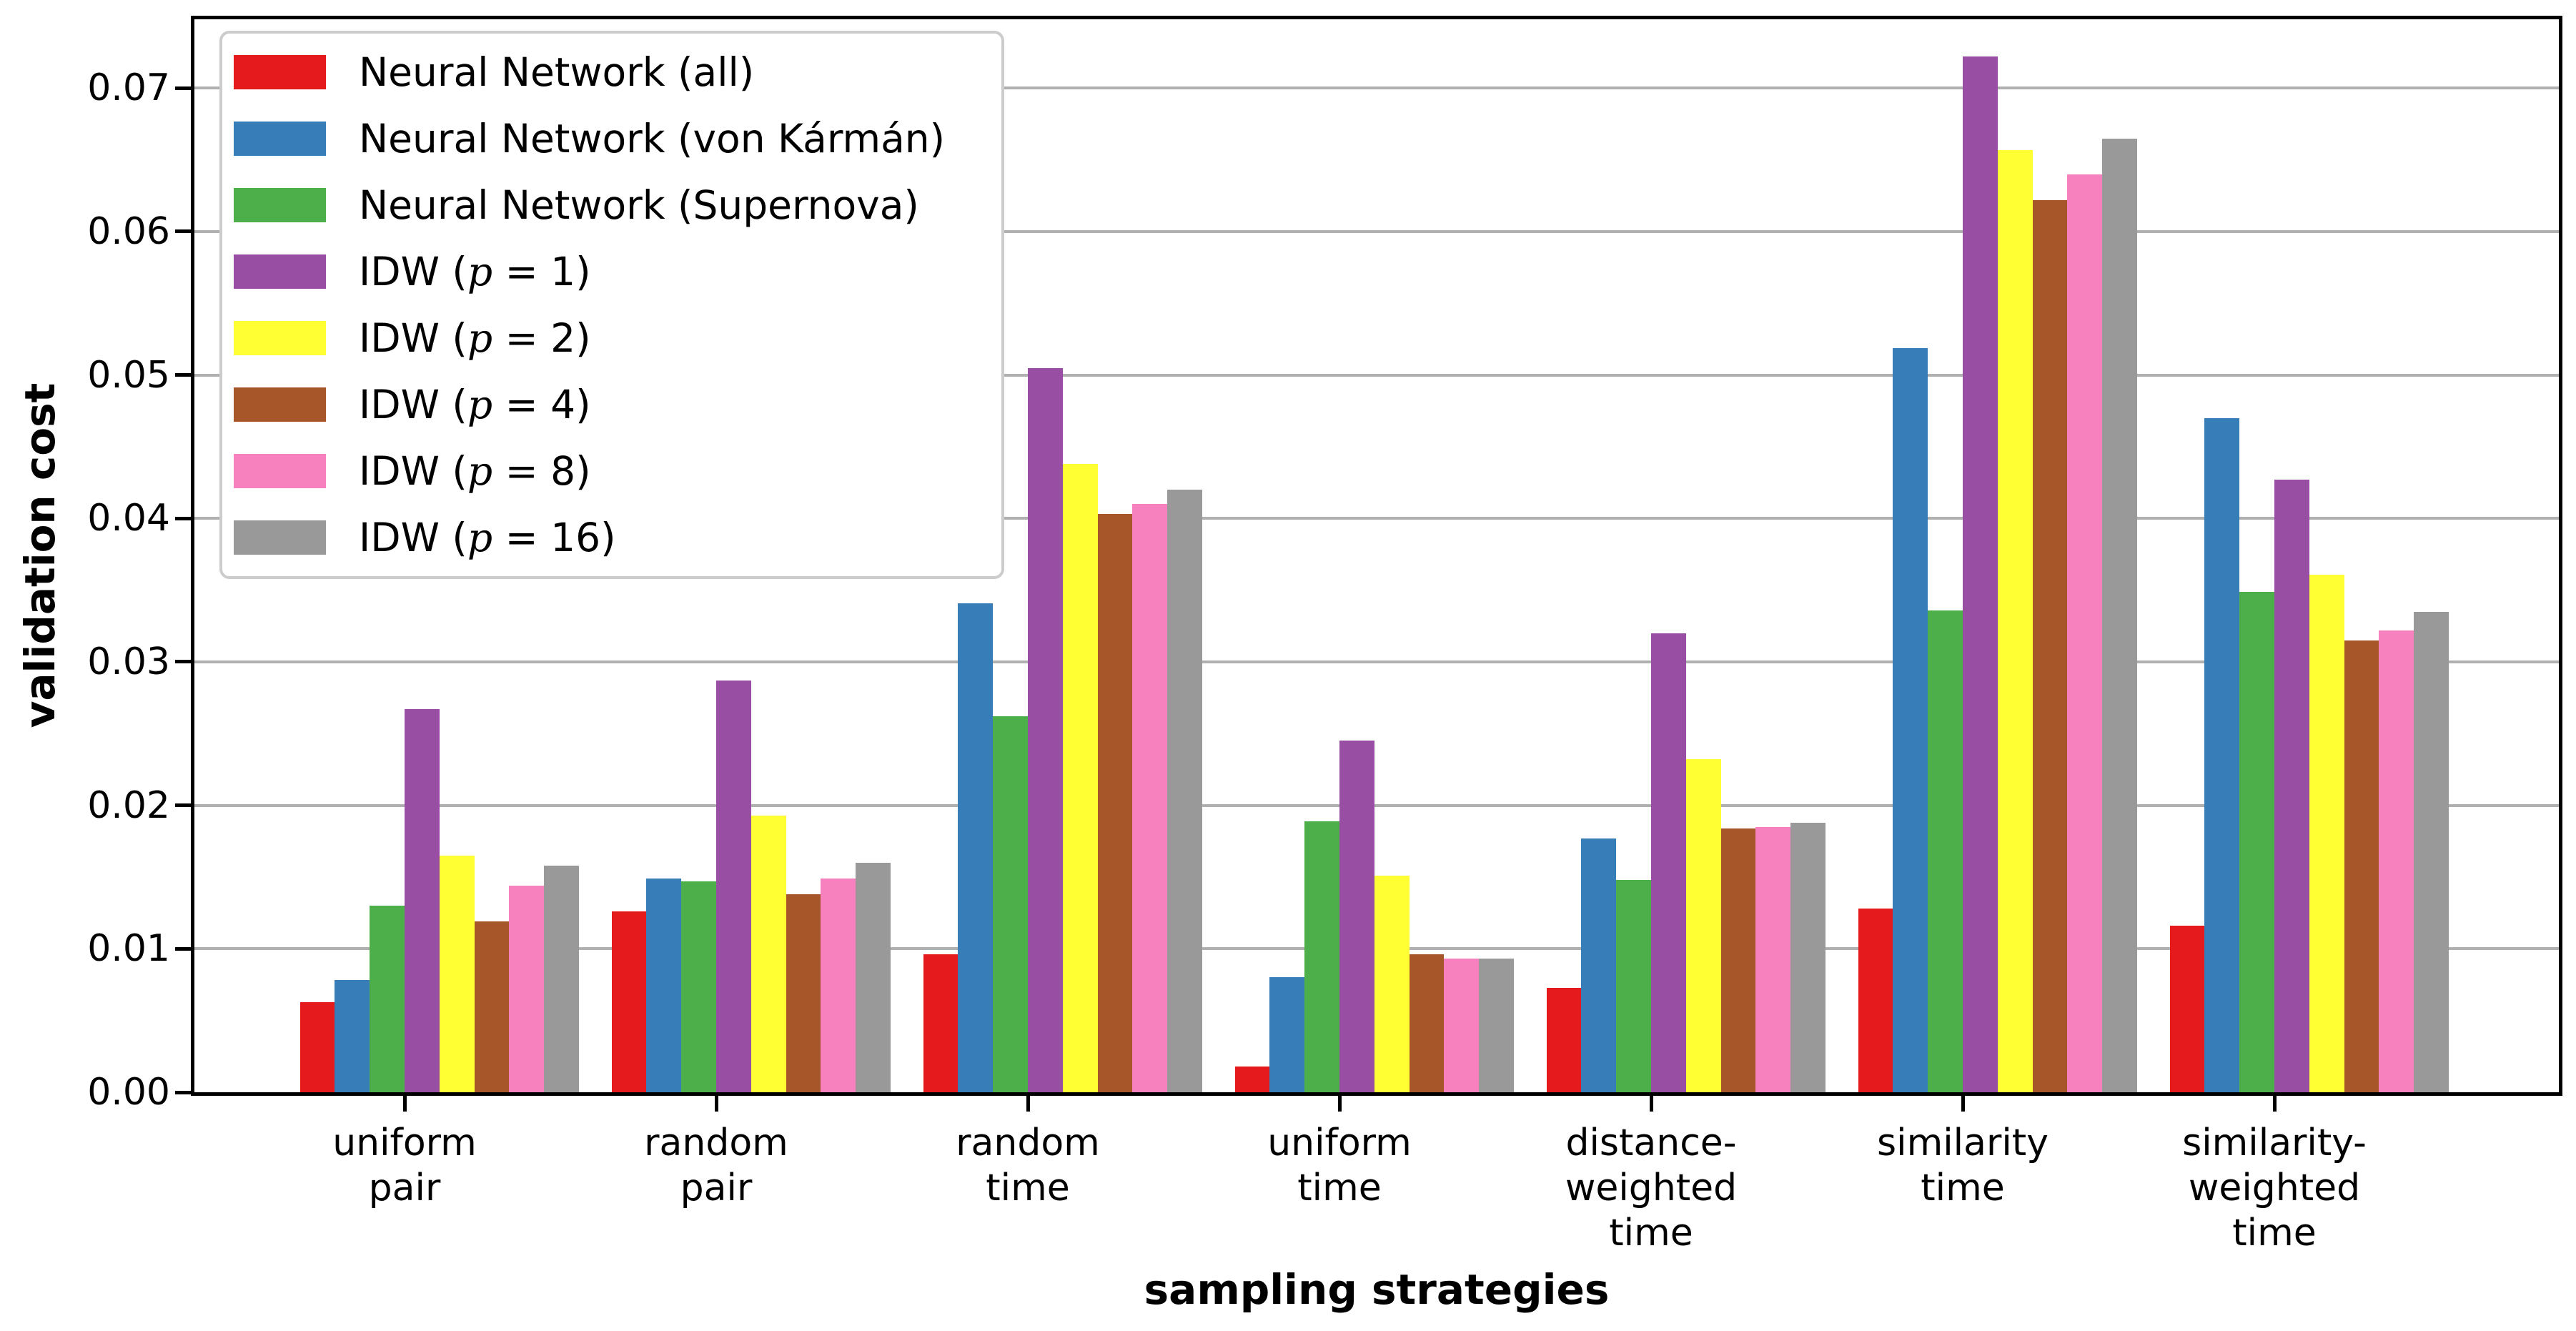 This screenshot has width=2576, height=1331. Describe the element at coordinates (1911, 720) in the screenshot. I see `bar-series2-cat6` at that location.